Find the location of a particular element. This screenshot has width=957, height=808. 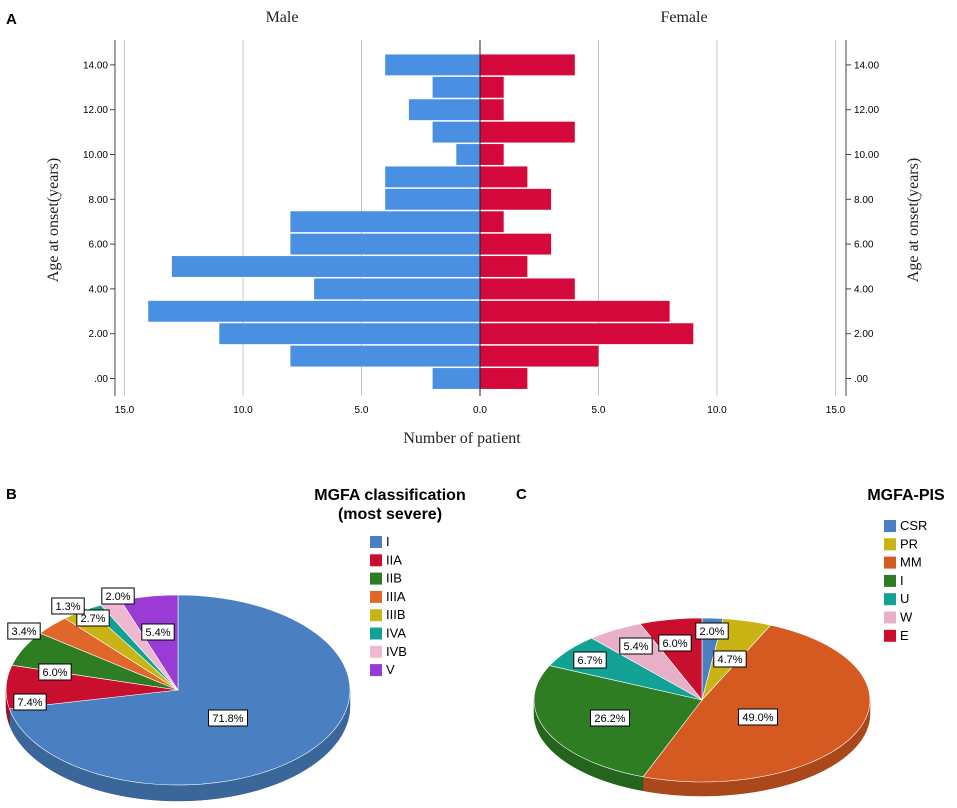

legend-title: MGFA-PIS is located at coordinates (906, 495).